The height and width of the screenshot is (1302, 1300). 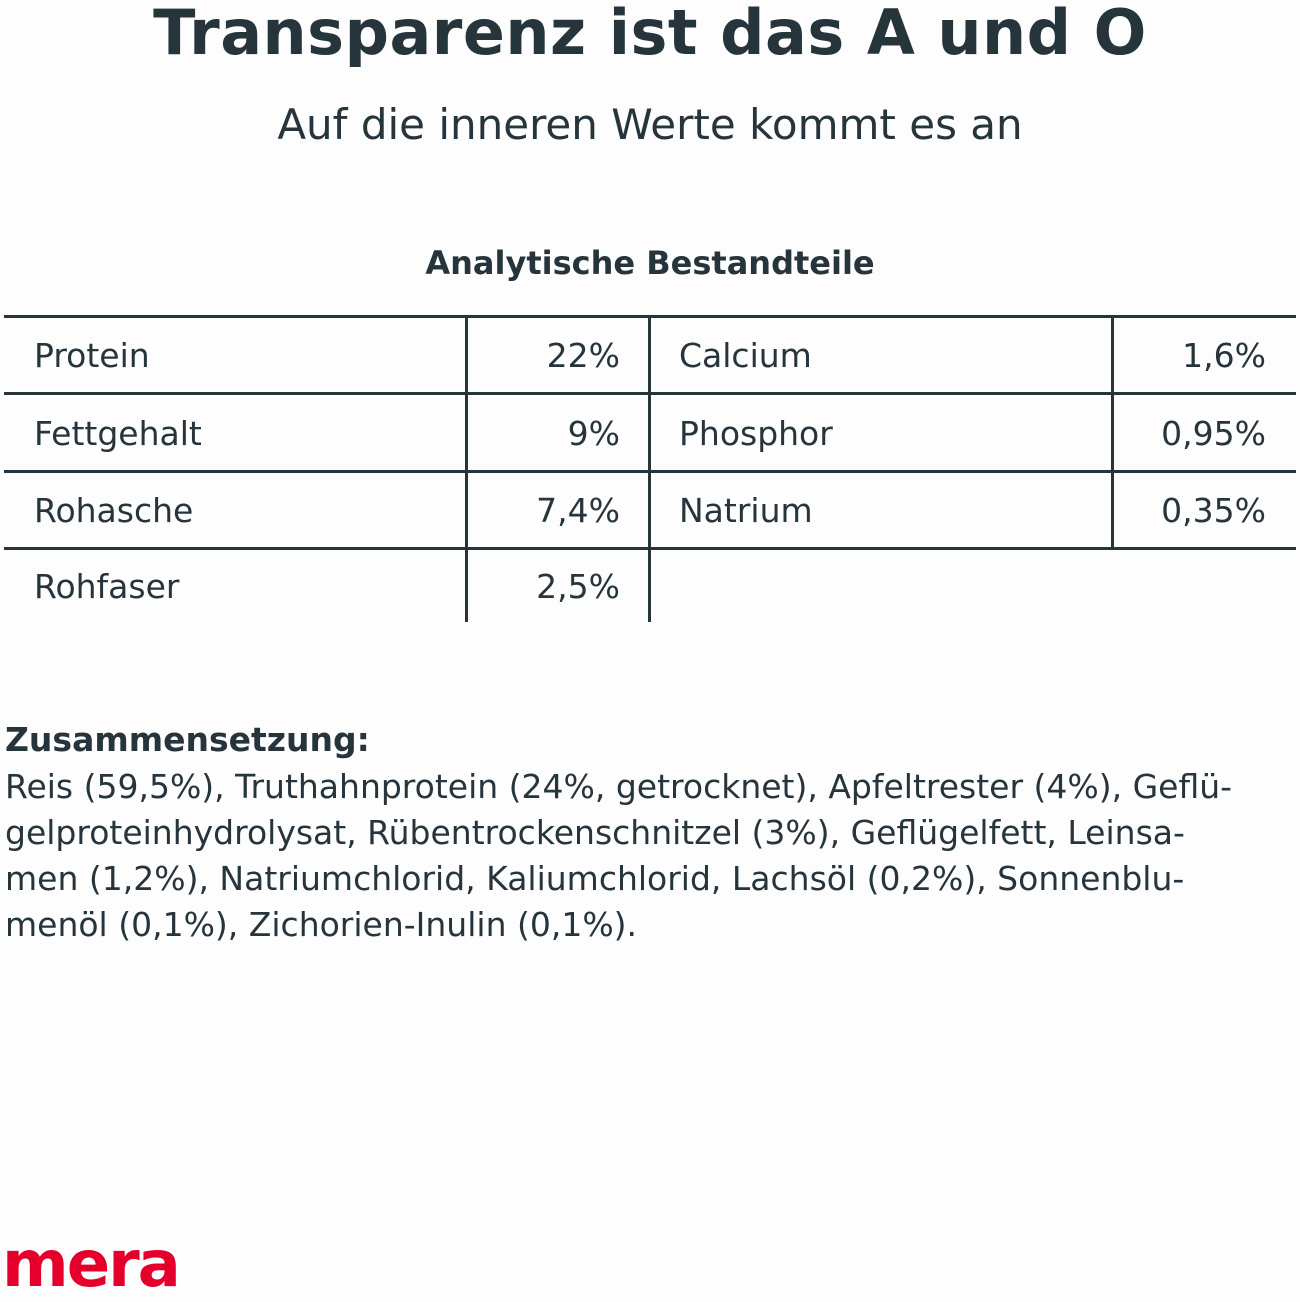 I want to click on nutrient-value: 1,6%, so click(x=1224, y=355).